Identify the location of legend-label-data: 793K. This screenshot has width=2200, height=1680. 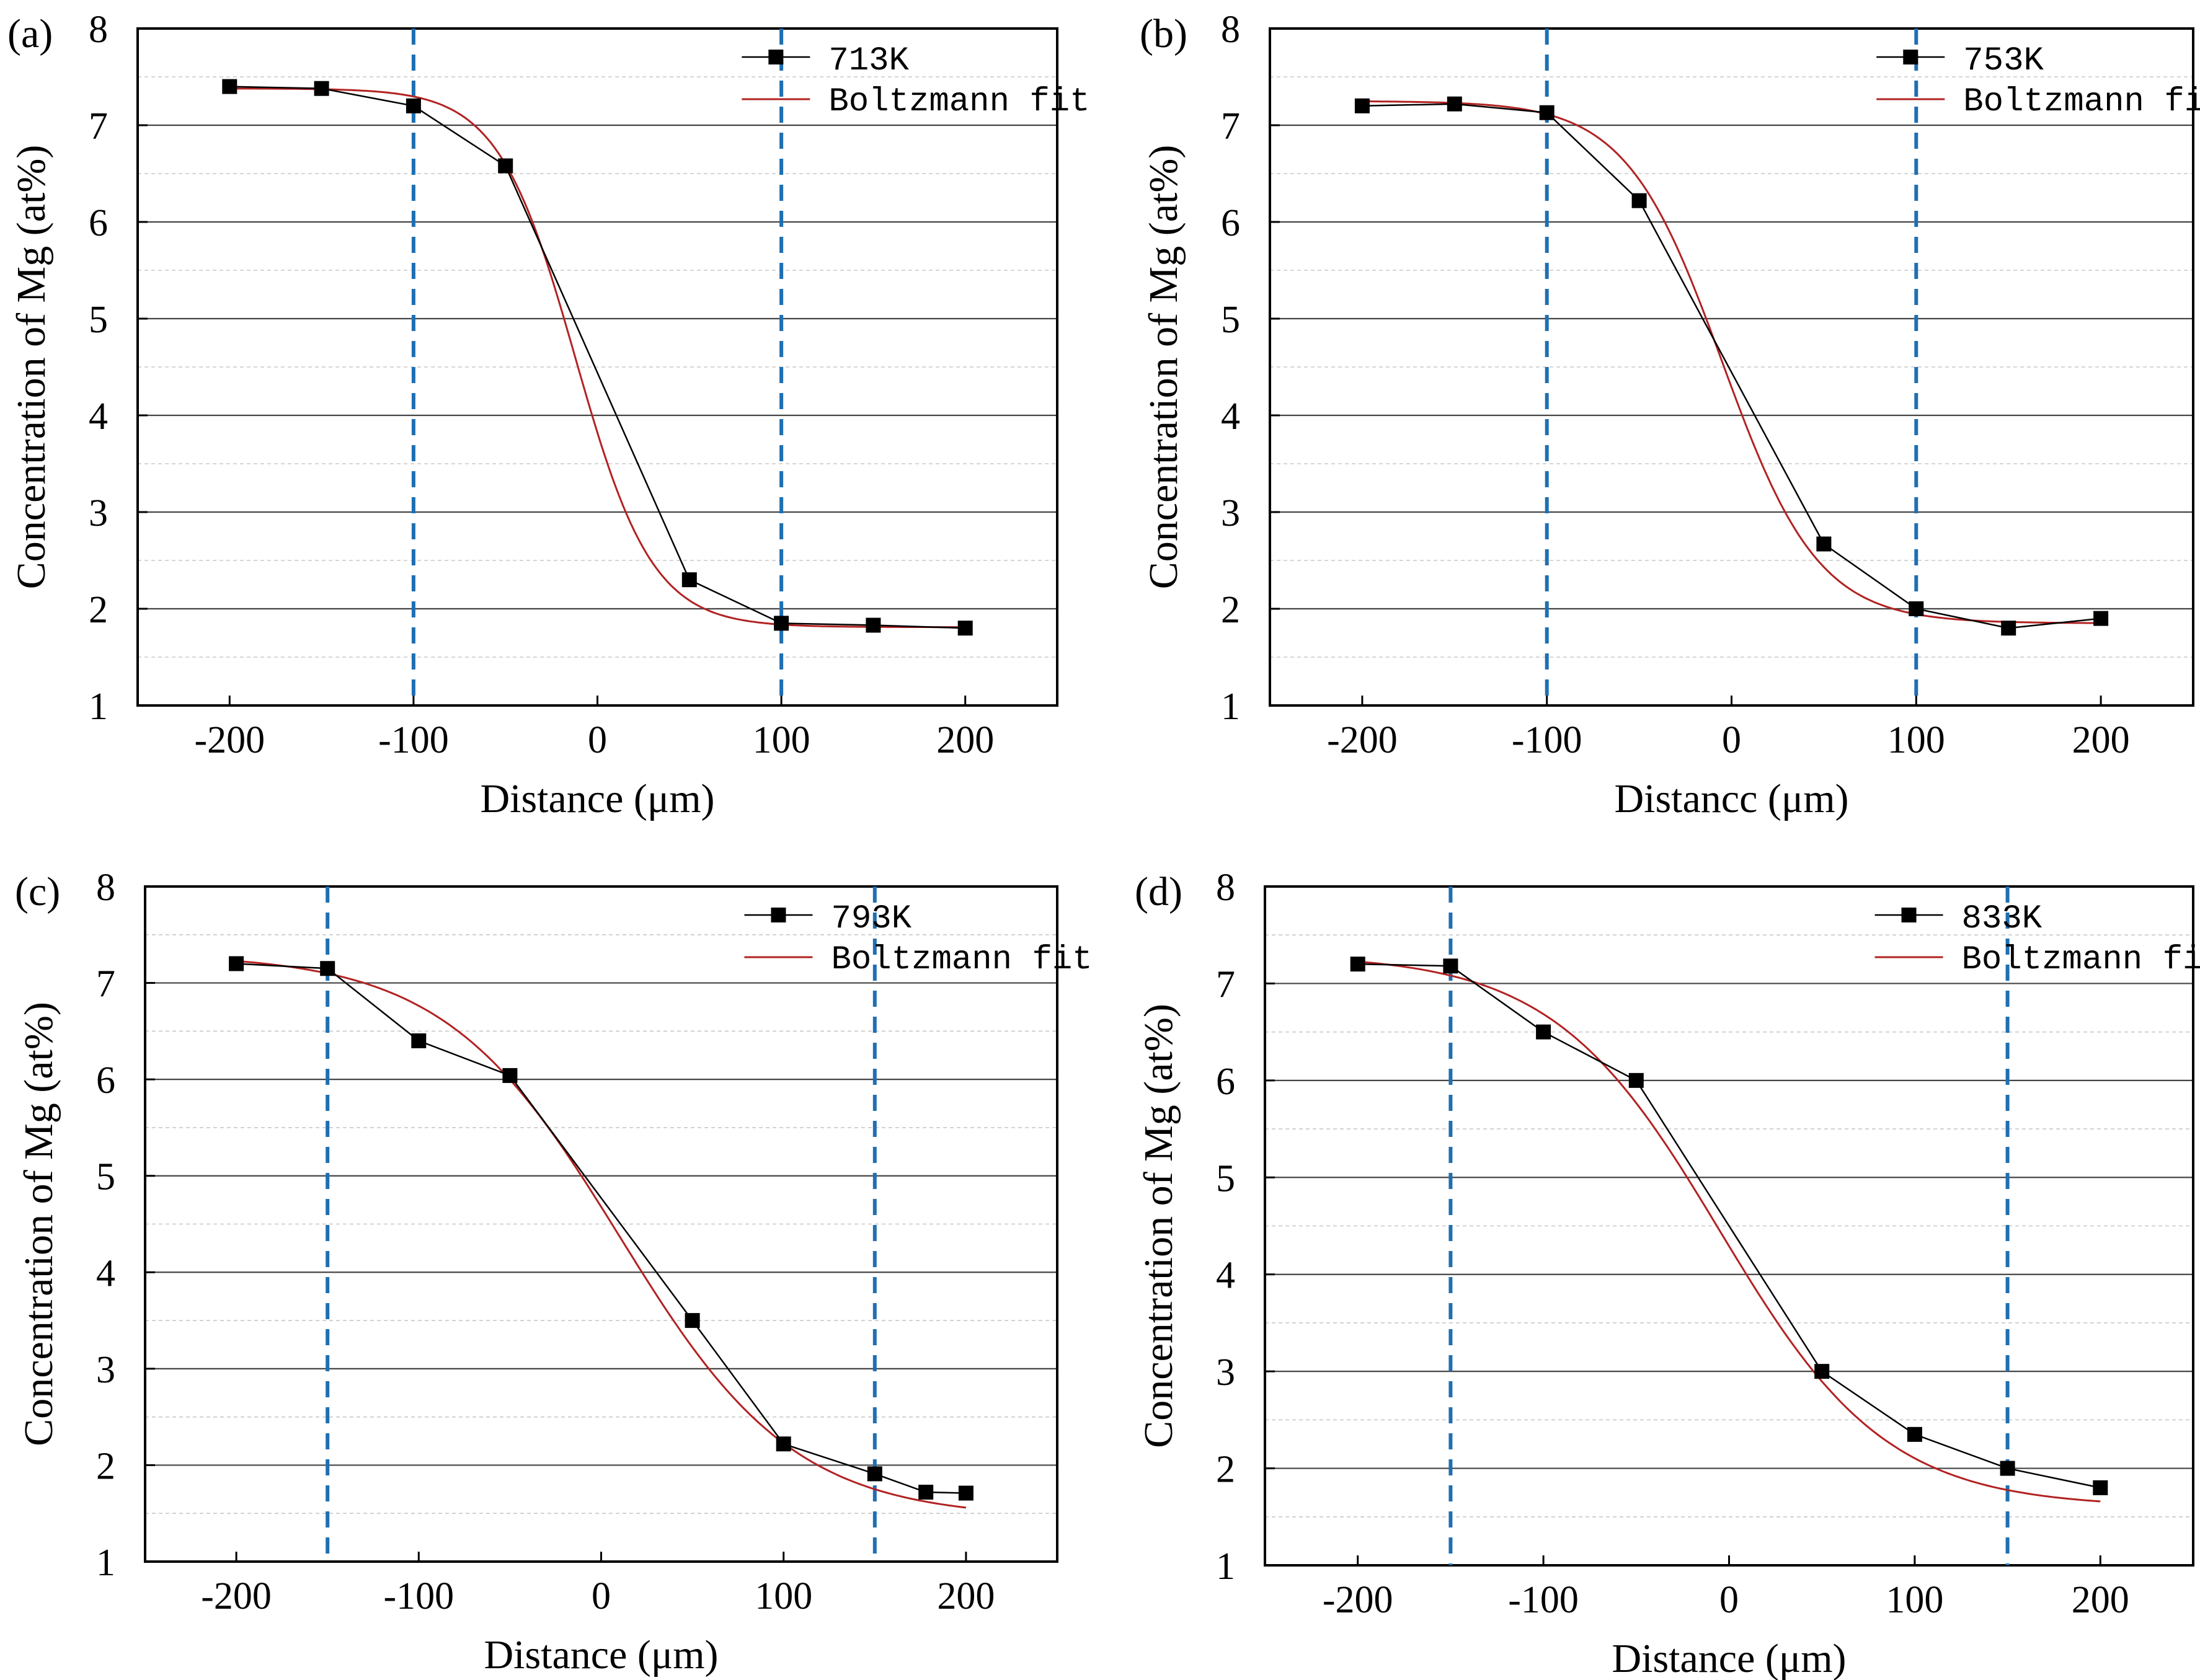
(871, 919).